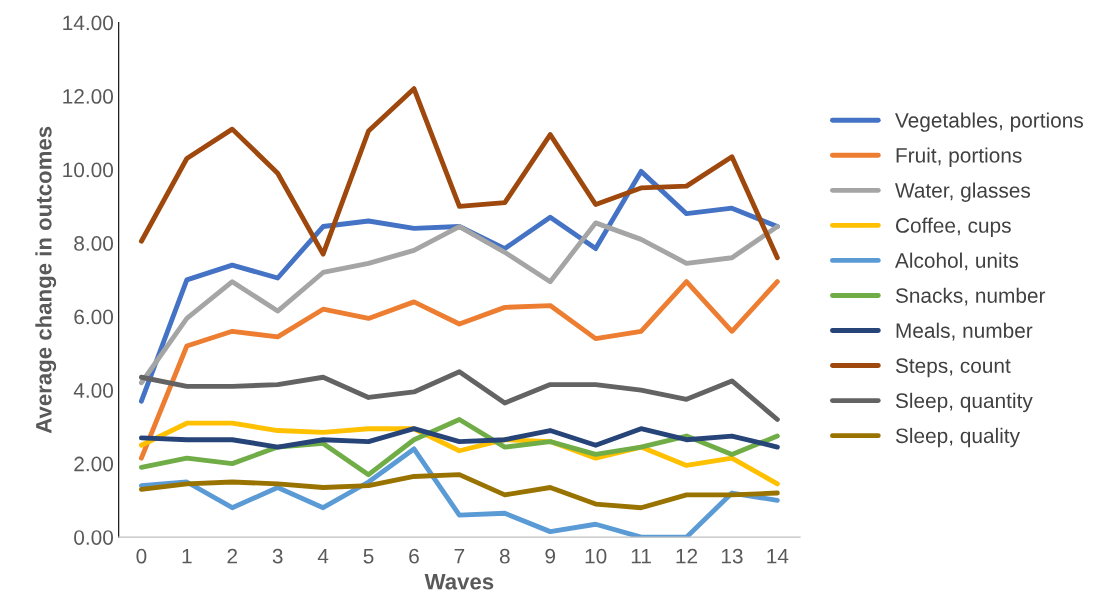  Describe the element at coordinates (94, 537) in the screenshot. I see `y-tick-label: 0.00` at that location.